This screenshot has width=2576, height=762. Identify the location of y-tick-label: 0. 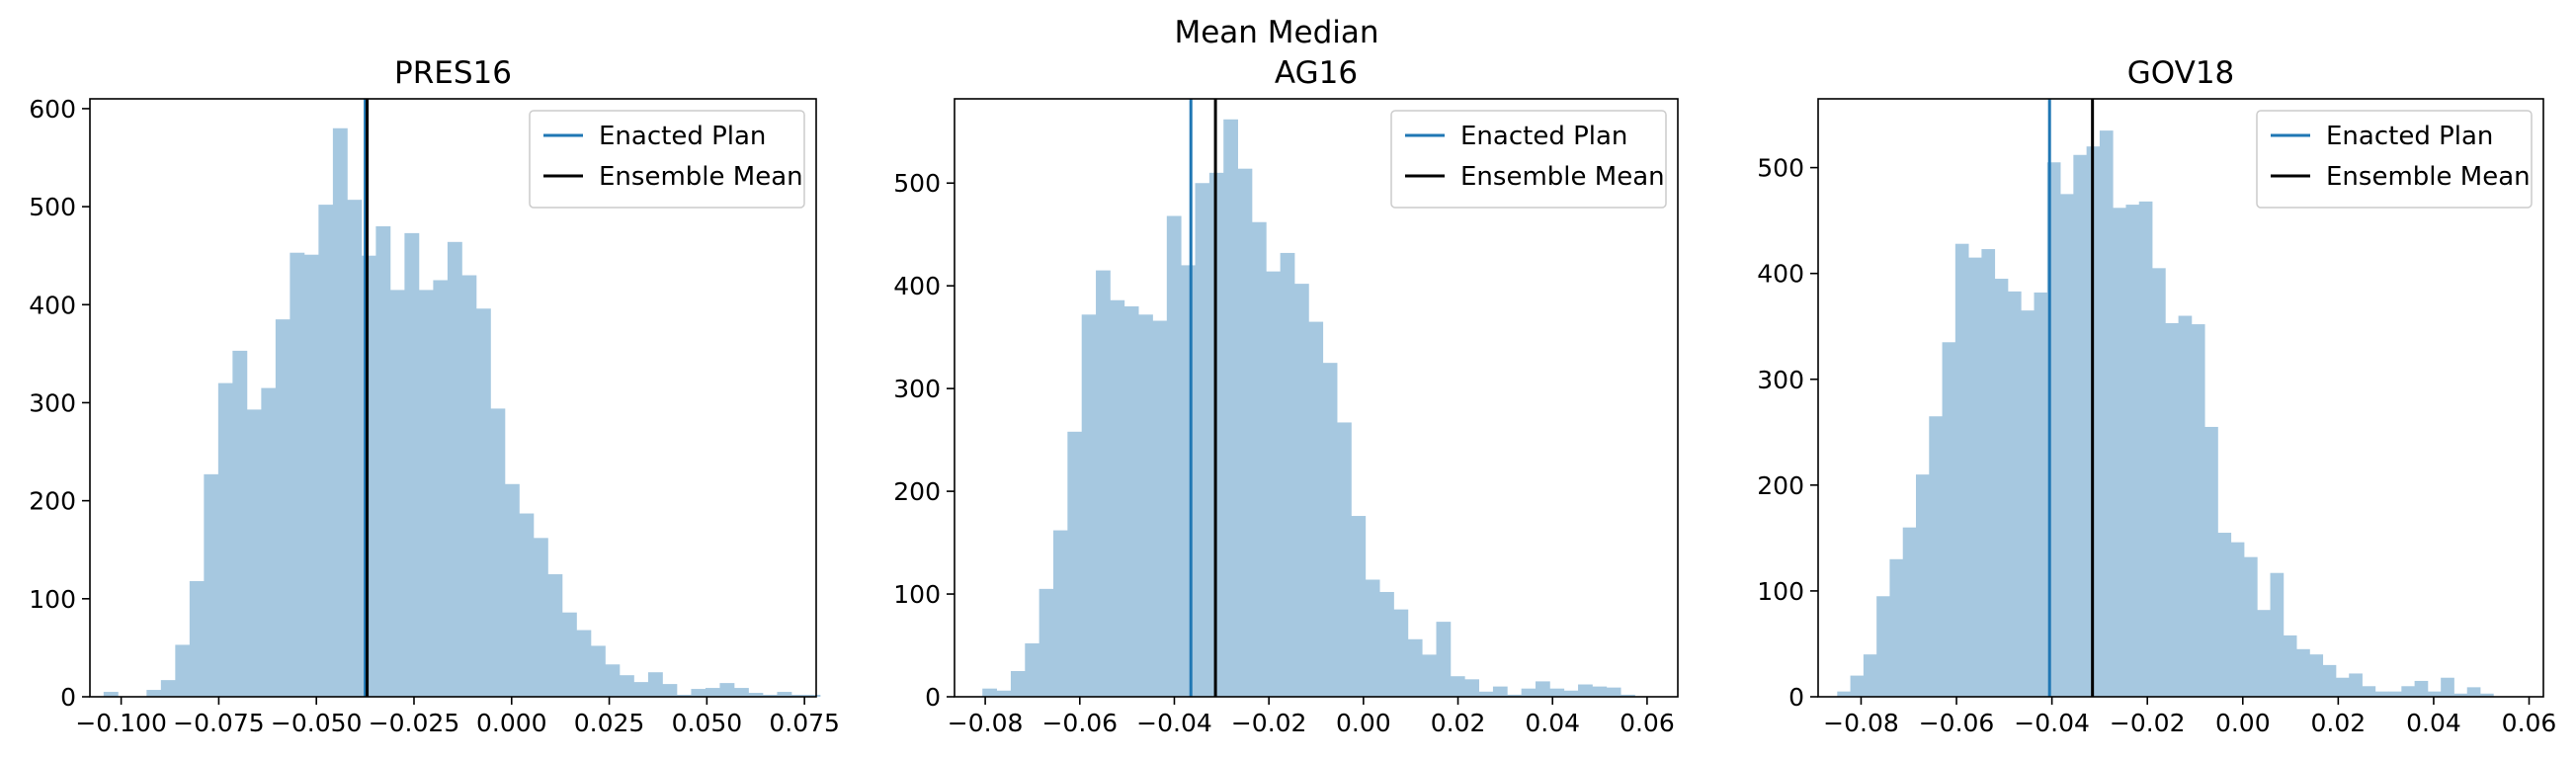
(933, 697).